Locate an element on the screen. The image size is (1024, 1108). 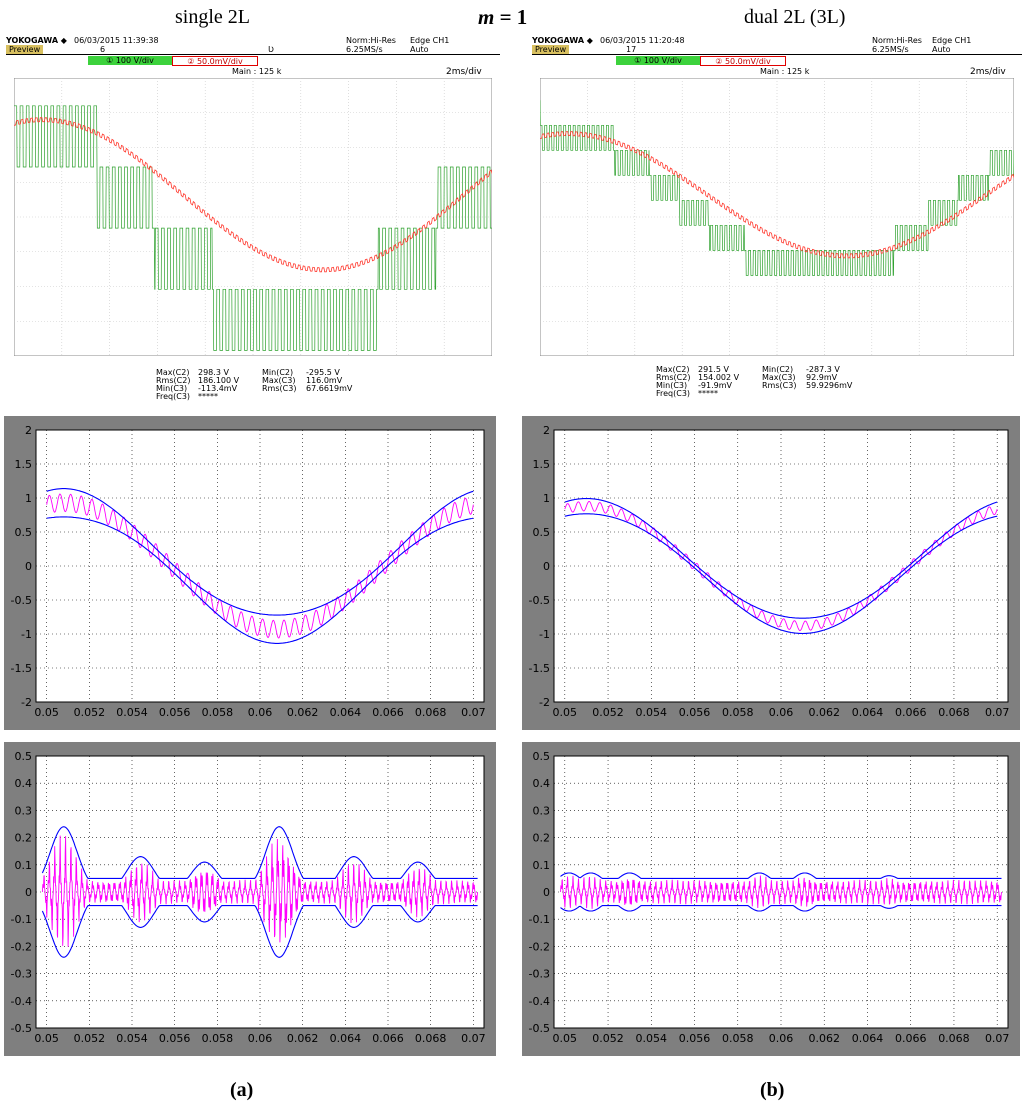
stats-row: Max(C2) 291.5 V Min(C2) -287.3 V is located at coordinates (754, 370).